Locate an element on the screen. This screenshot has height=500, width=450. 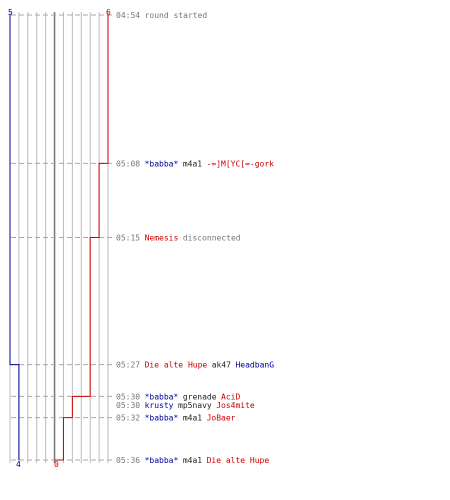
event-part: Jos4mite is located at coordinates (235, 405).